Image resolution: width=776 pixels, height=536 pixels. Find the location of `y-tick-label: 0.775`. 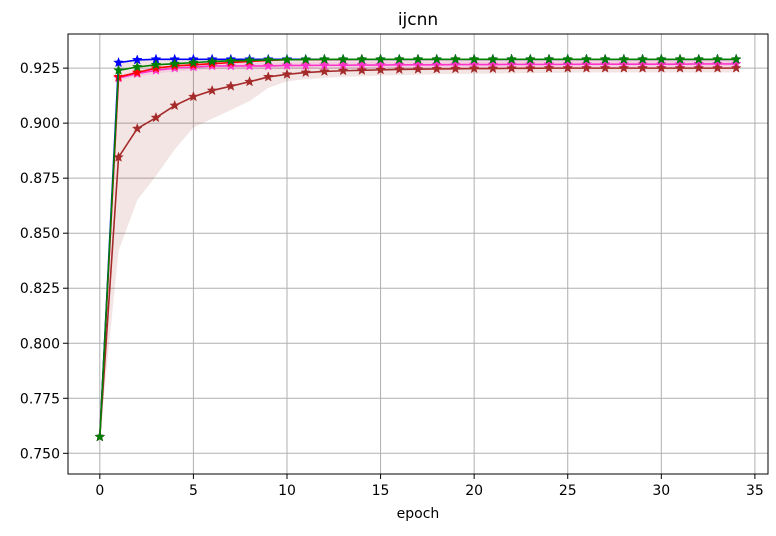

y-tick-label: 0.775 is located at coordinates (40, 399).